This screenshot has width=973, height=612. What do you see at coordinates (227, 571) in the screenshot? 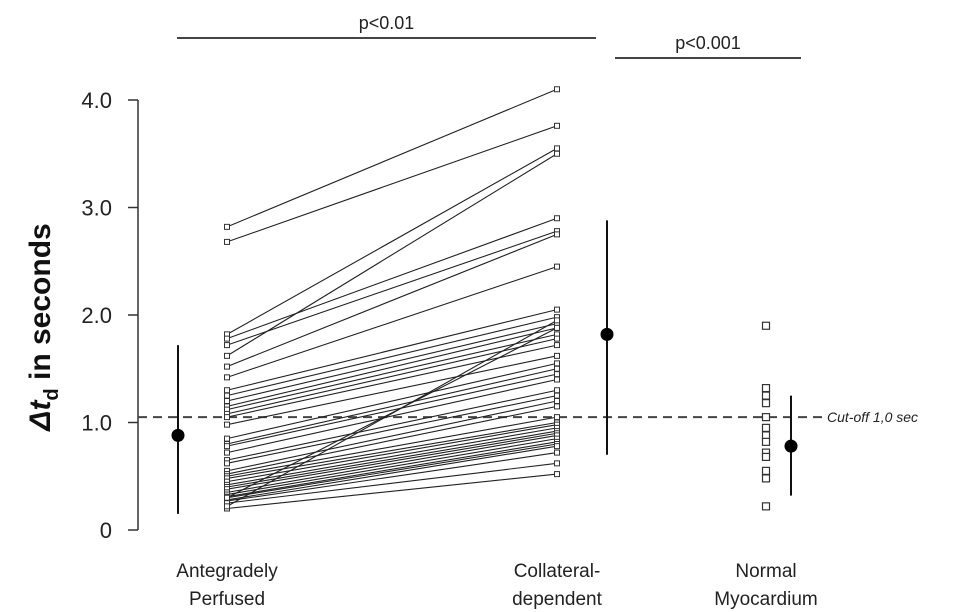
I see `category-label-line1: Antegradely` at bounding box center [227, 571].